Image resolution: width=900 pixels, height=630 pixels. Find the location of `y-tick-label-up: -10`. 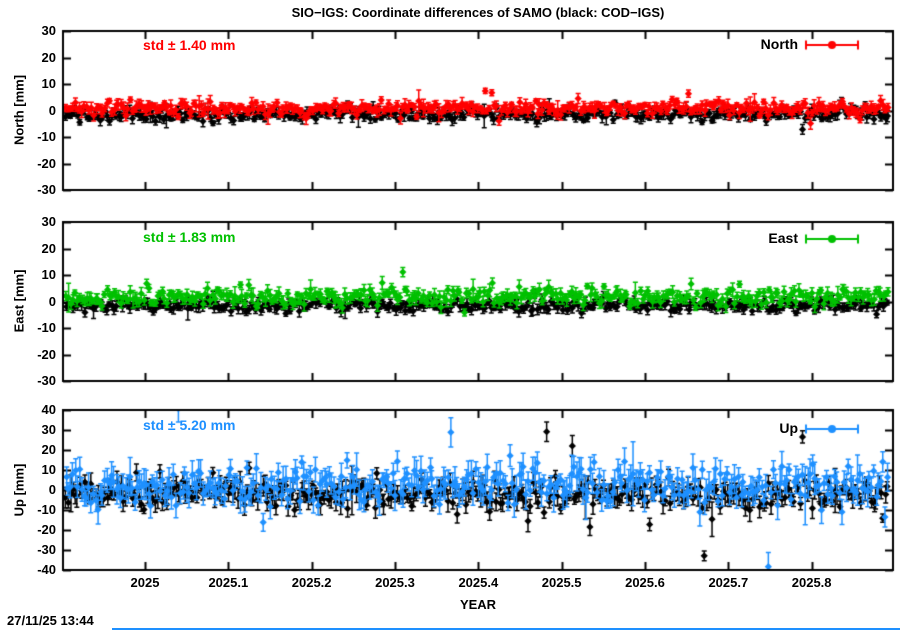

y-tick-label-up: -10 is located at coordinates (46, 509).